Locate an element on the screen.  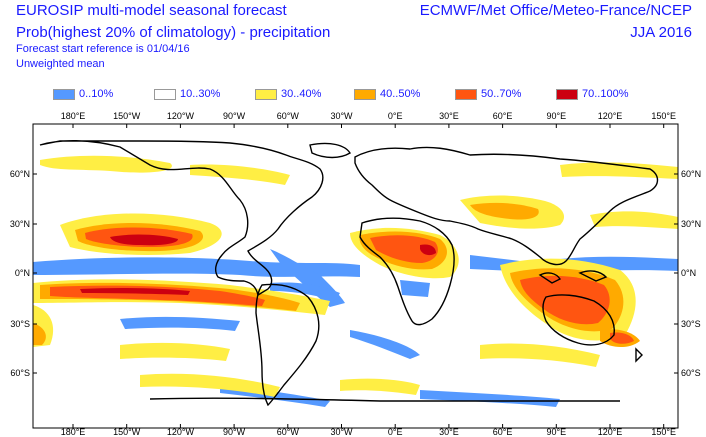
longitude-label-top: 90°W is located at coordinates (234, 116).